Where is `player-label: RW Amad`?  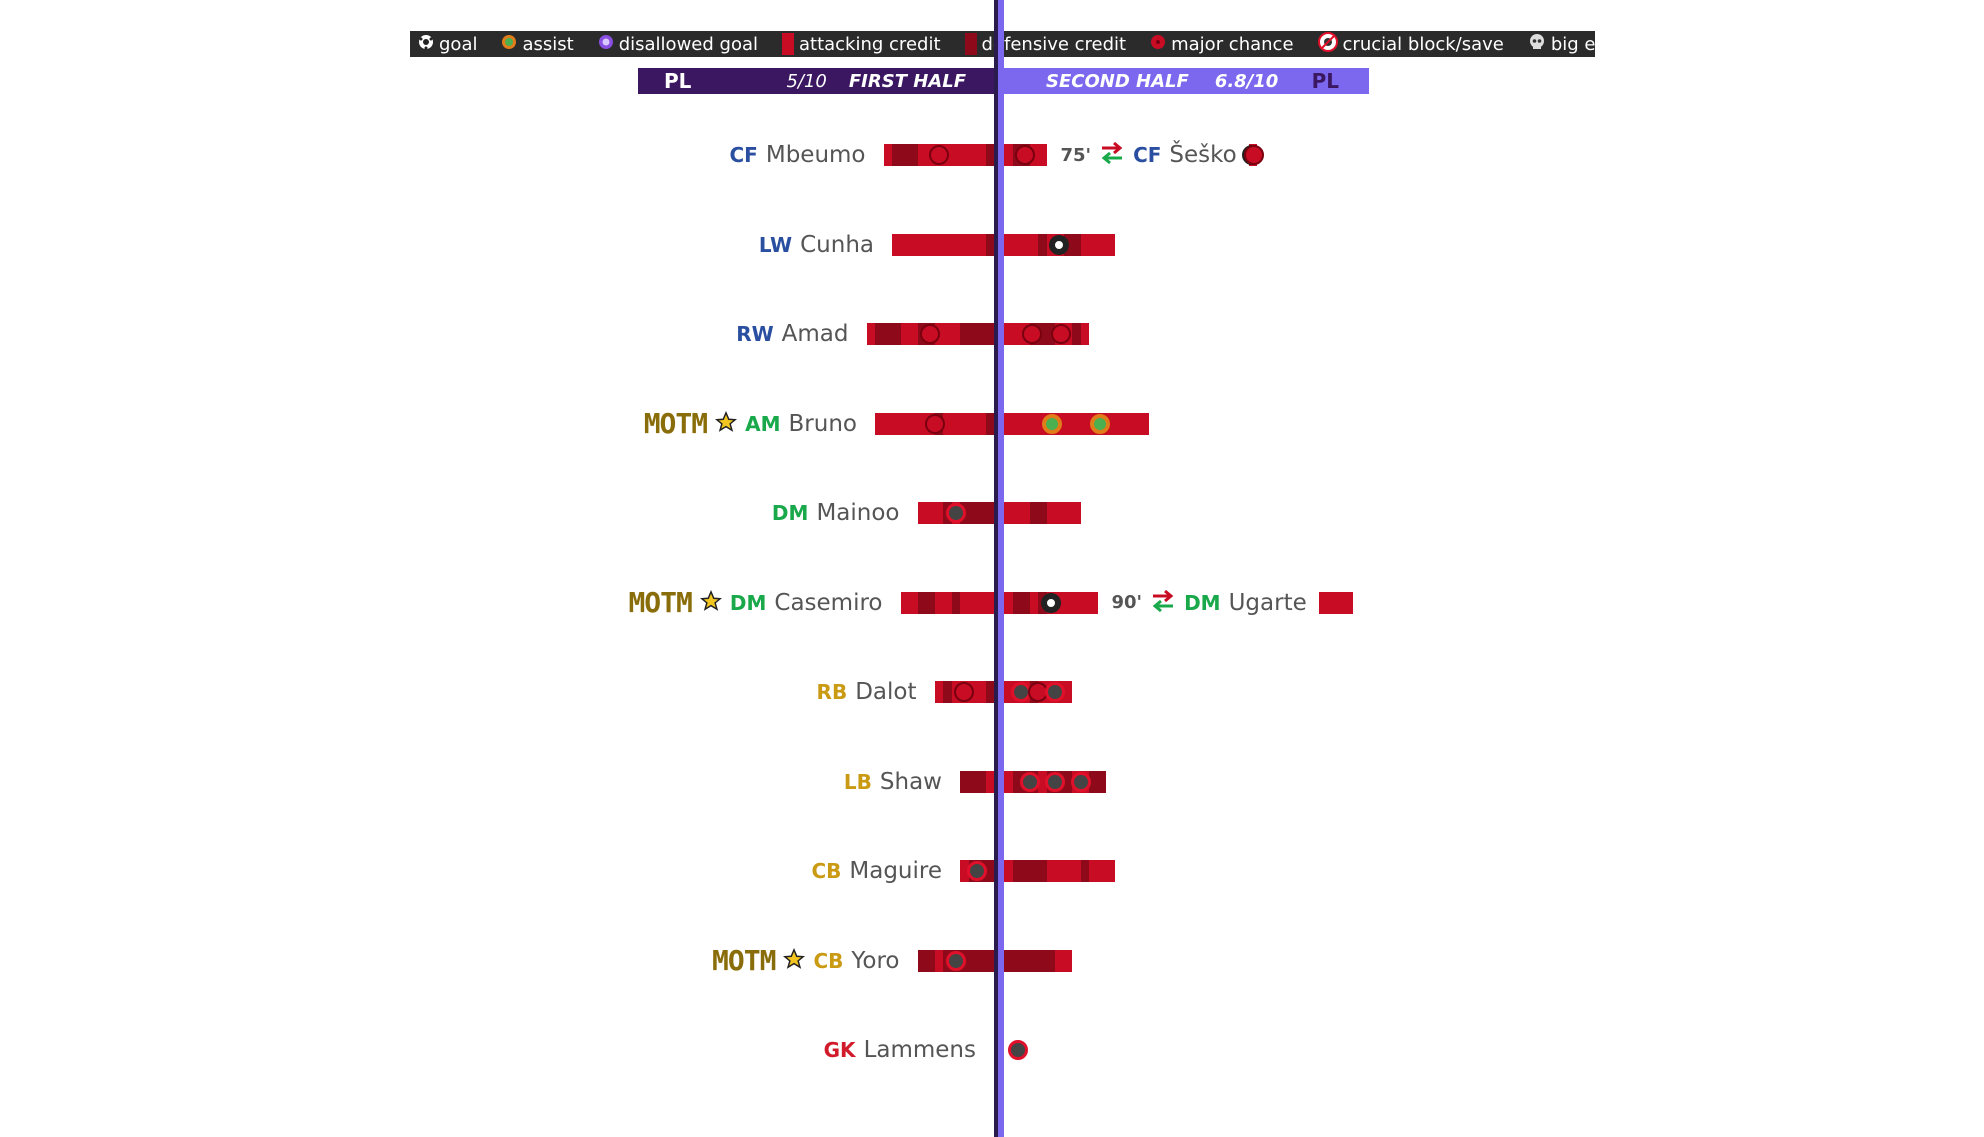
player-label: RW Amad is located at coordinates (792, 334).